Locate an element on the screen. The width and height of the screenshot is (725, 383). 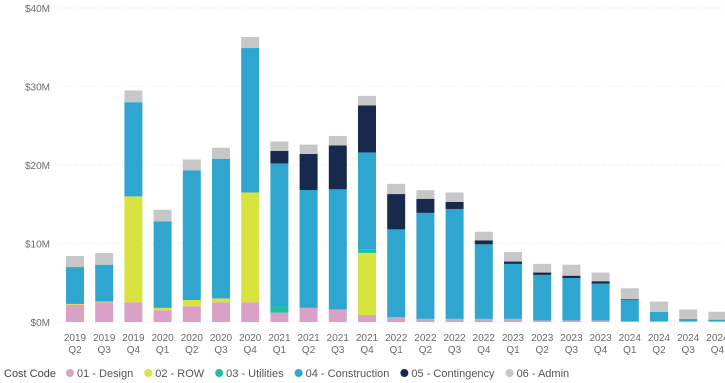
y-tick-label: $10M is located at coordinates (37, 245).